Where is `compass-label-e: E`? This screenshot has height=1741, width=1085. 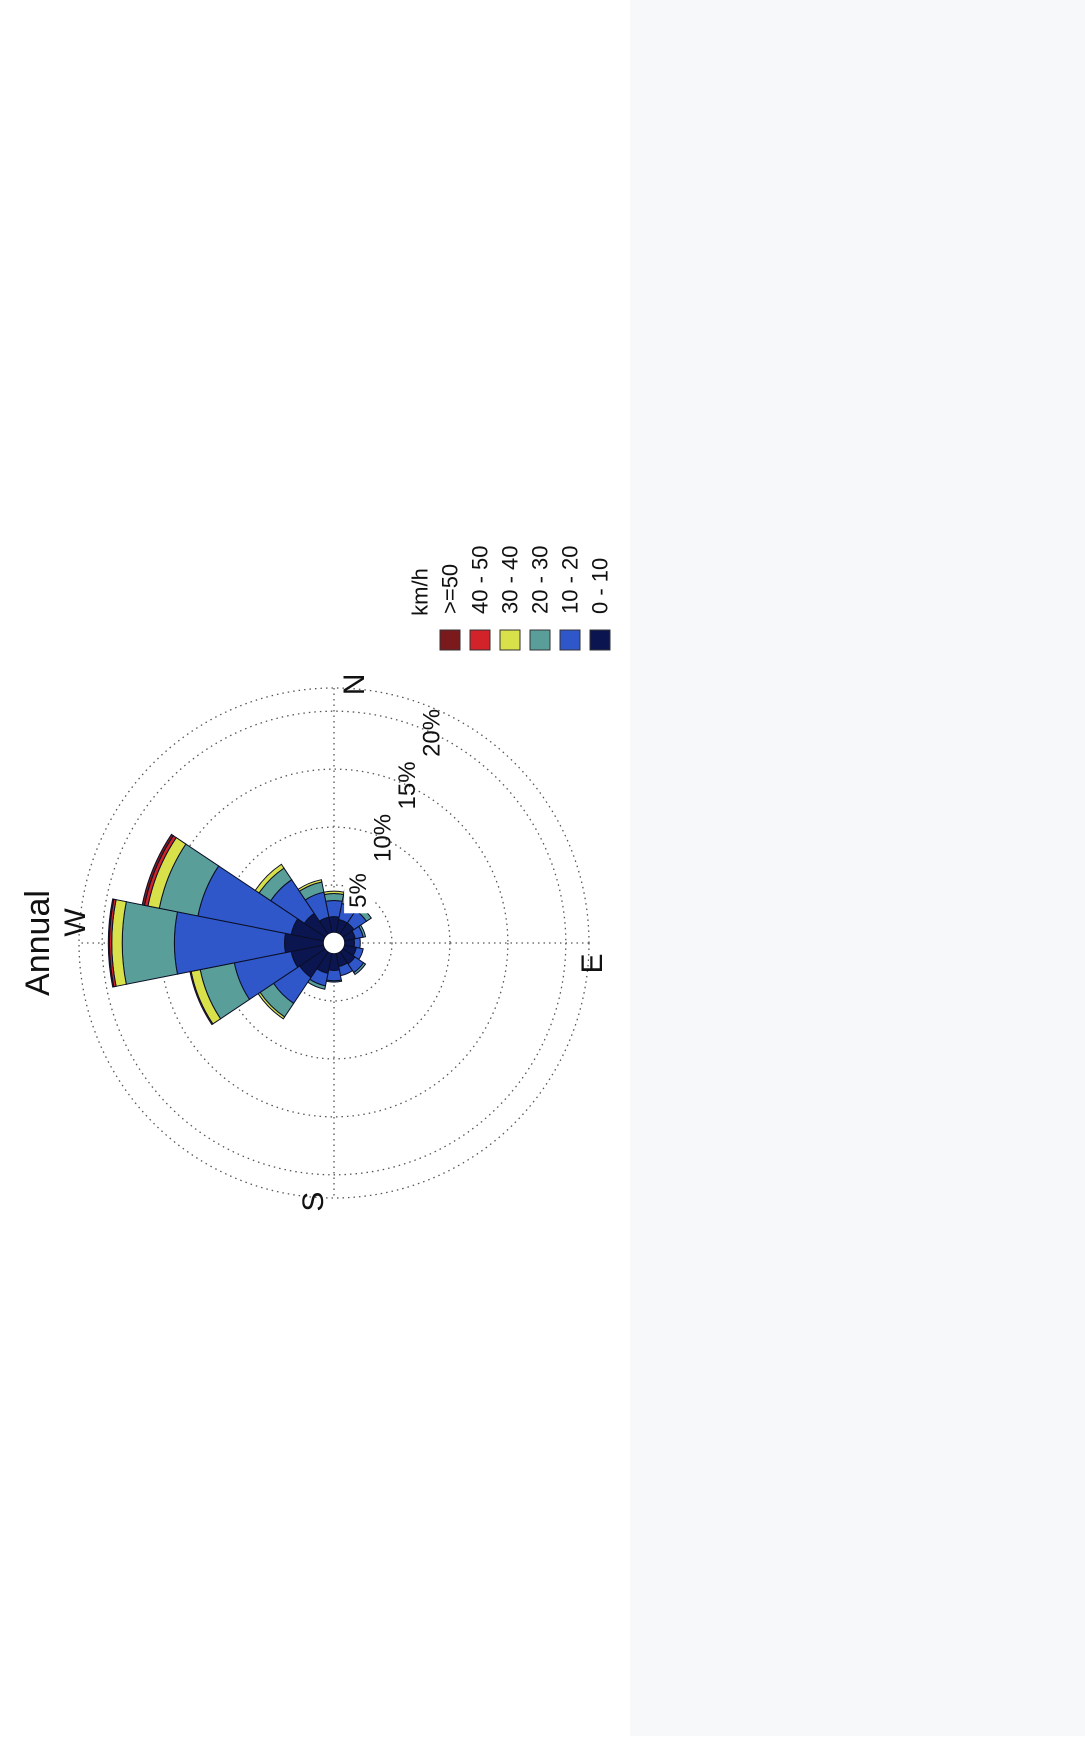 compass-label-e: E is located at coordinates (592, 963).